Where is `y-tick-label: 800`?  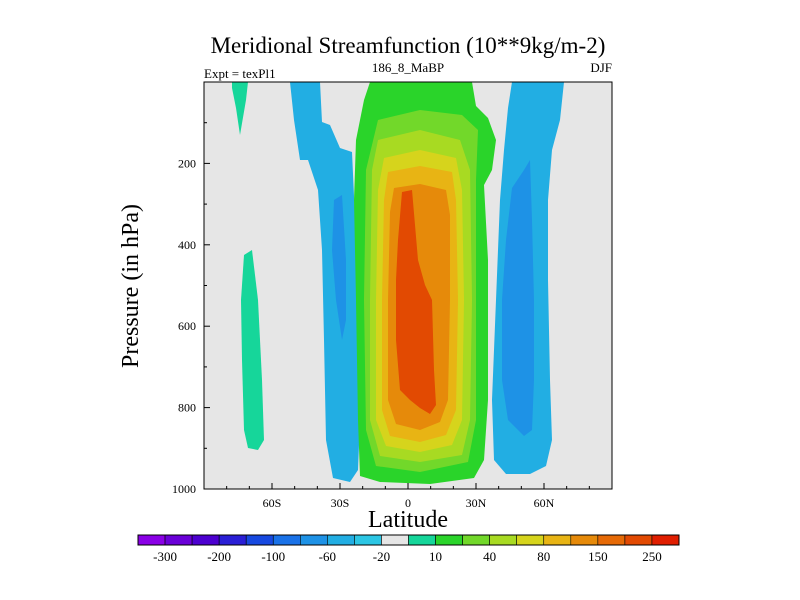 y-tick-label: 800 is located at coordinates (187, 408).